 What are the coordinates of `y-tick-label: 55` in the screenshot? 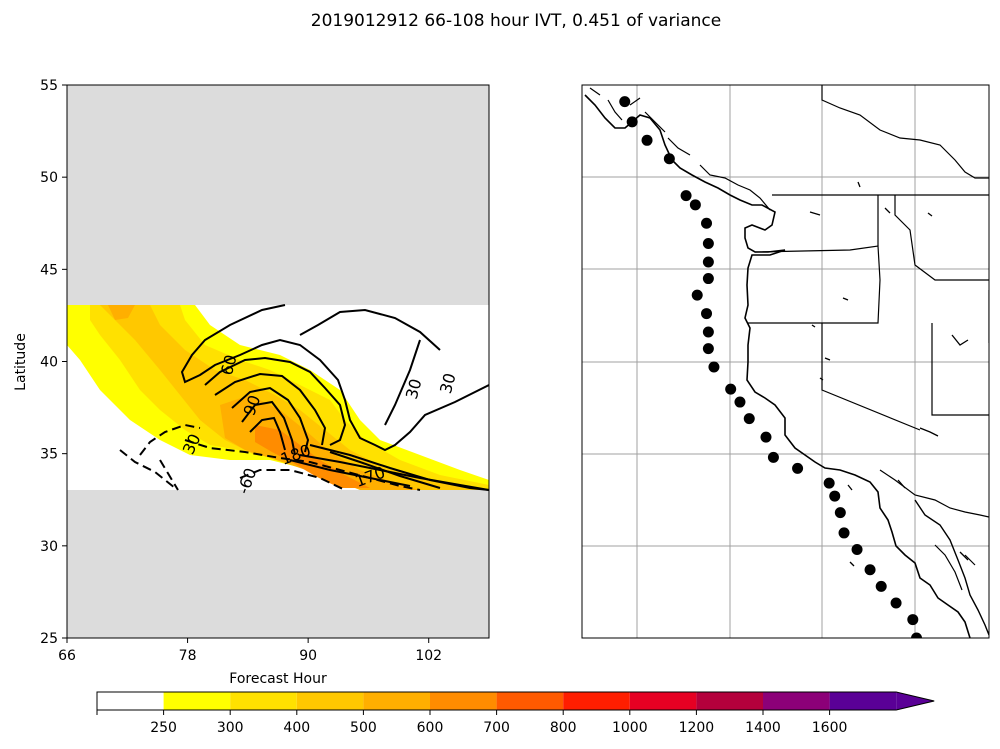 It's located at (49, 86).